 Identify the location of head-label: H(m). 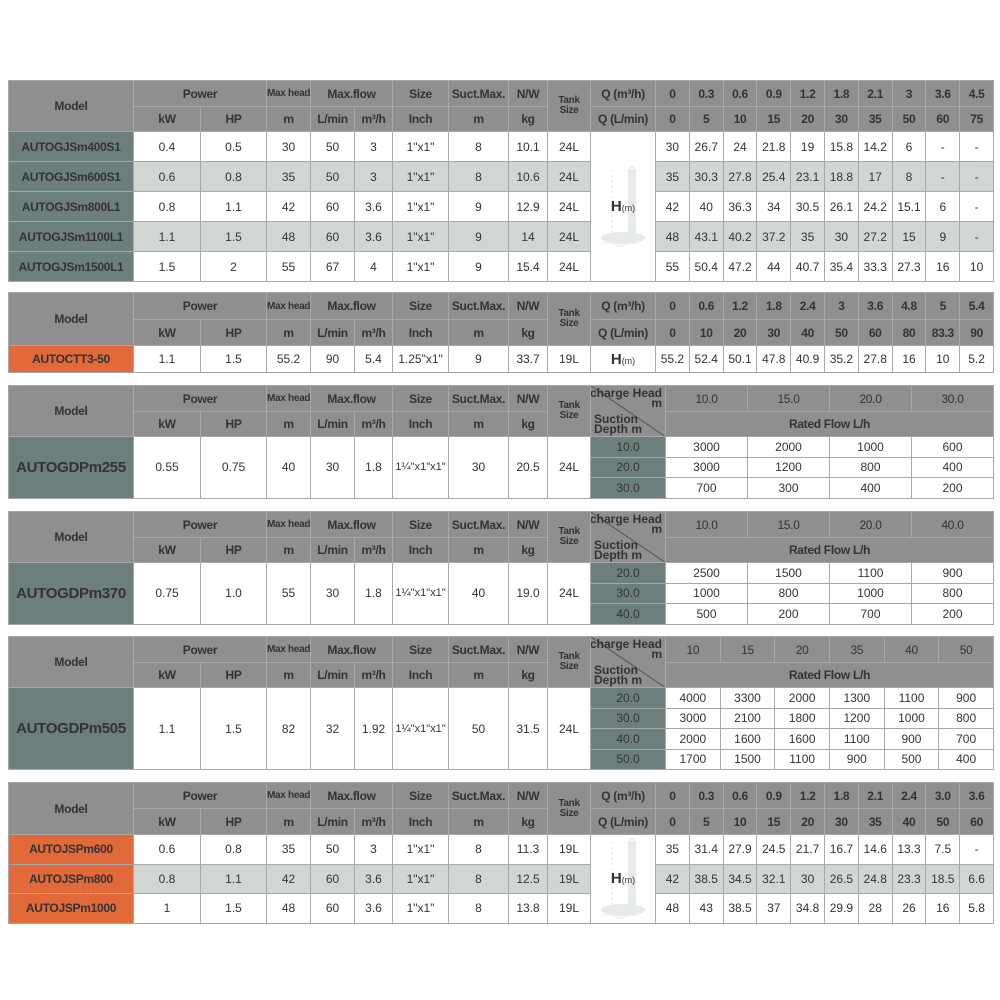
(623, 879).